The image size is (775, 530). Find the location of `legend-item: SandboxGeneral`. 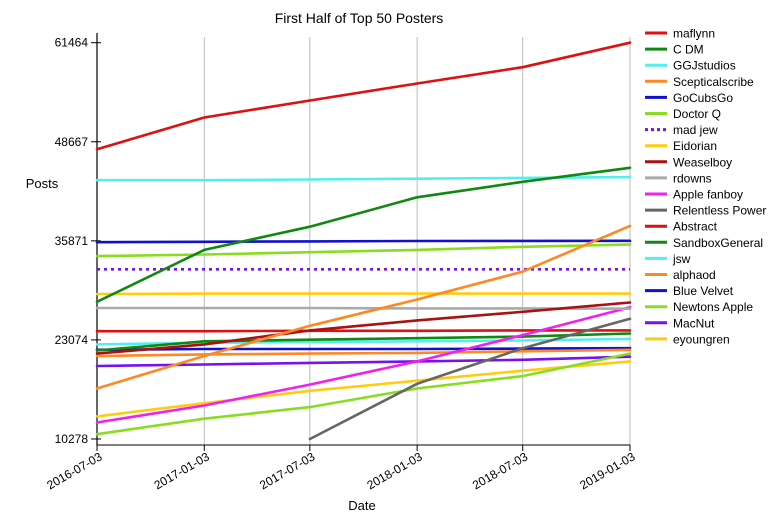

legend-item: SandboxGeneral is located at coordinates (704, 243).